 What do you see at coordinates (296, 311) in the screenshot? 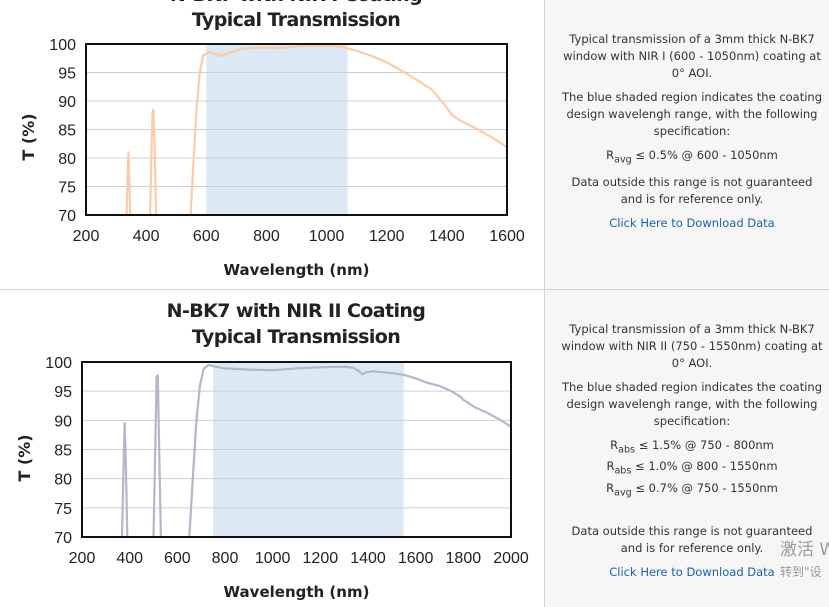
I see `chart-title: N-BK7 with NIR II Coating` at bounding box center [296, 311].